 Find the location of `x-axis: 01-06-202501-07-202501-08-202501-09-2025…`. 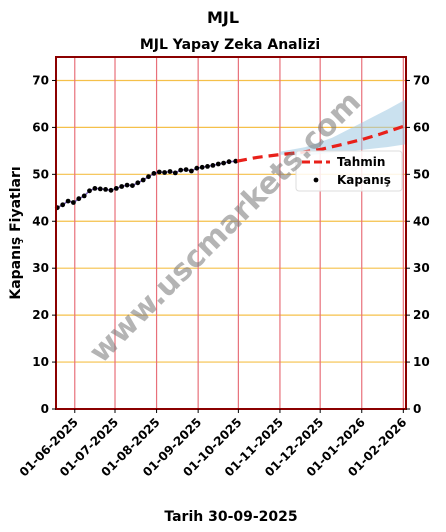

x-axis: 01-06-202501-07-202501-08-202501-09-2025… is located at coordinates (213, 444).